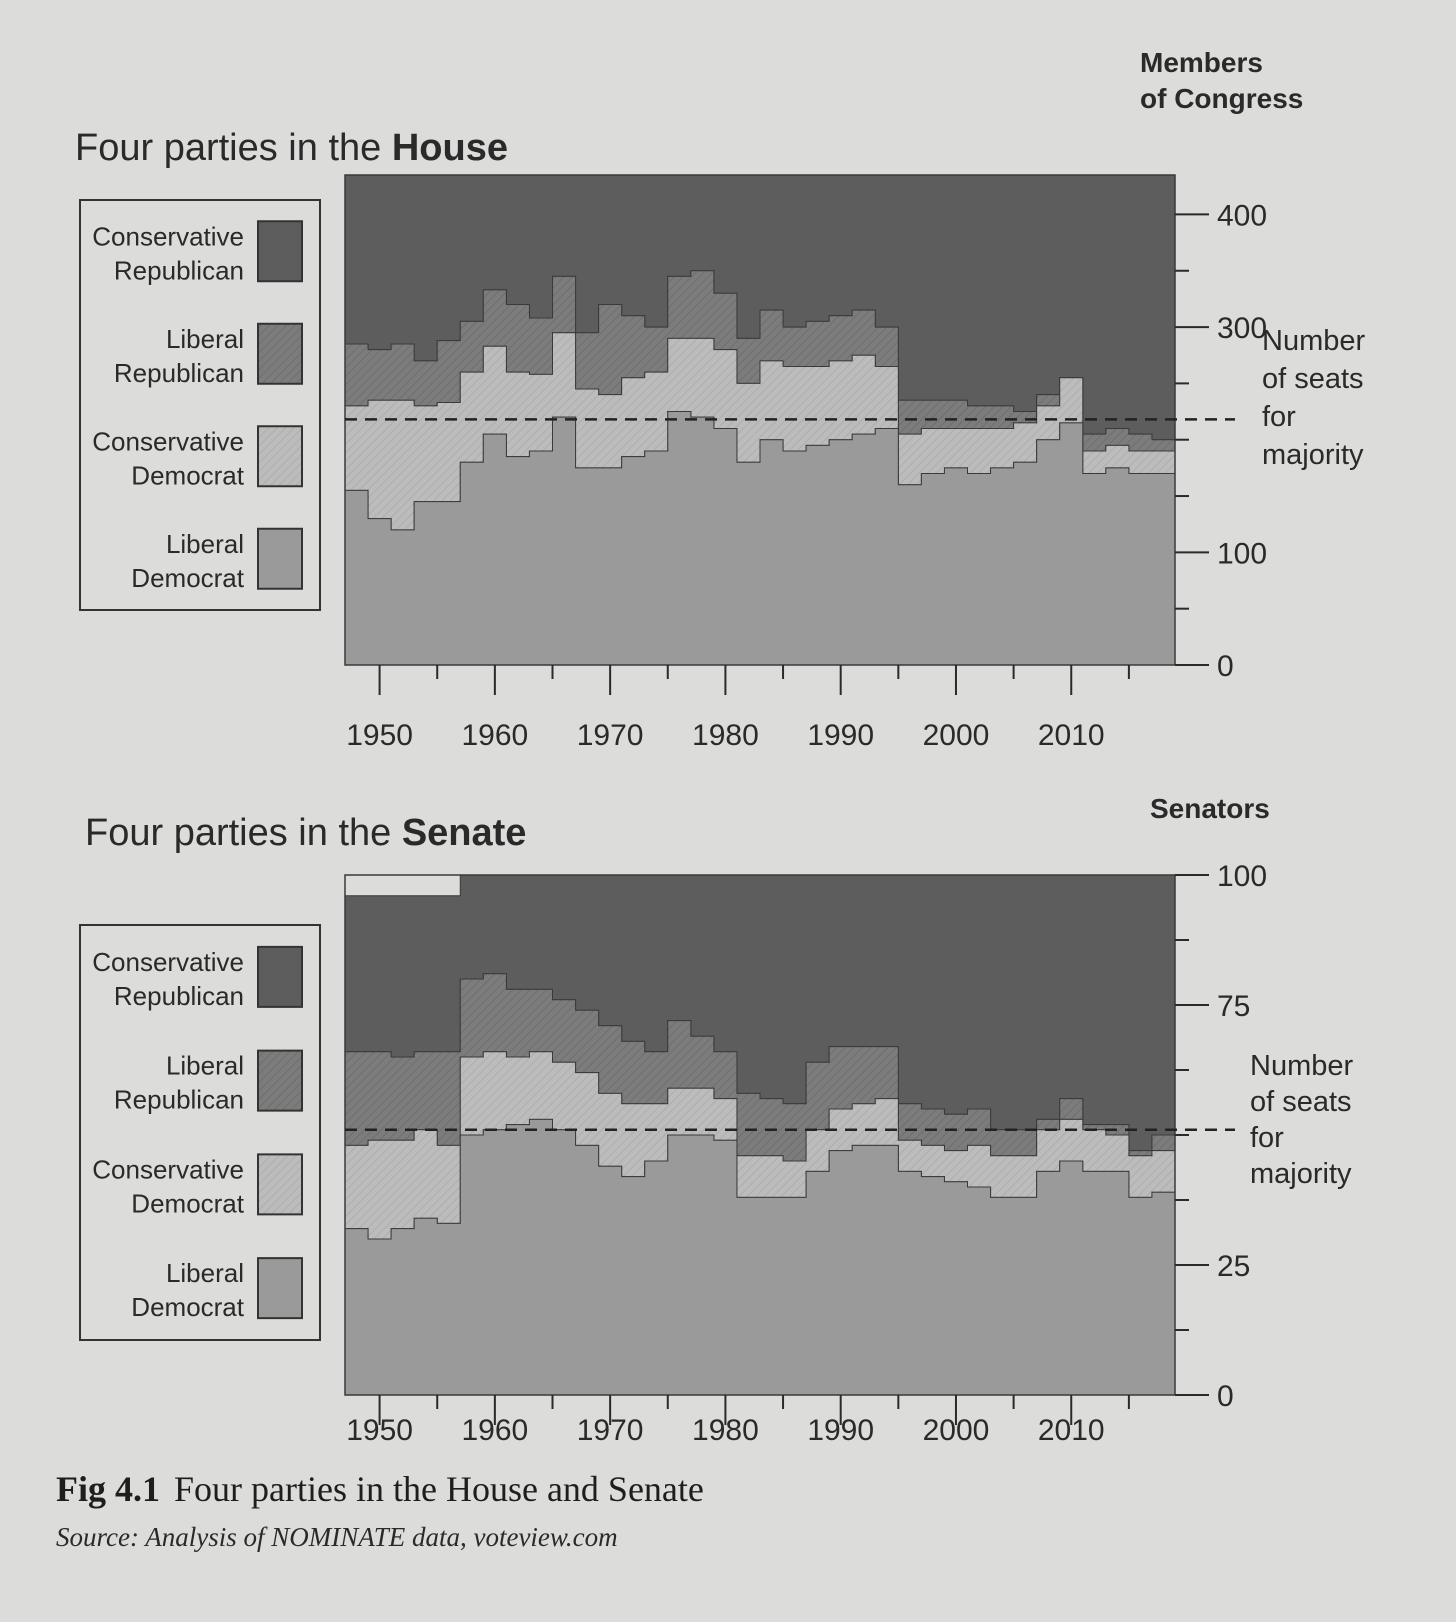 The image size is (1456, 1622). Describe the element at coordinates (1210, 808) in the screenshot. I see `senate-y-axis-label-line1: Senators` at that location.